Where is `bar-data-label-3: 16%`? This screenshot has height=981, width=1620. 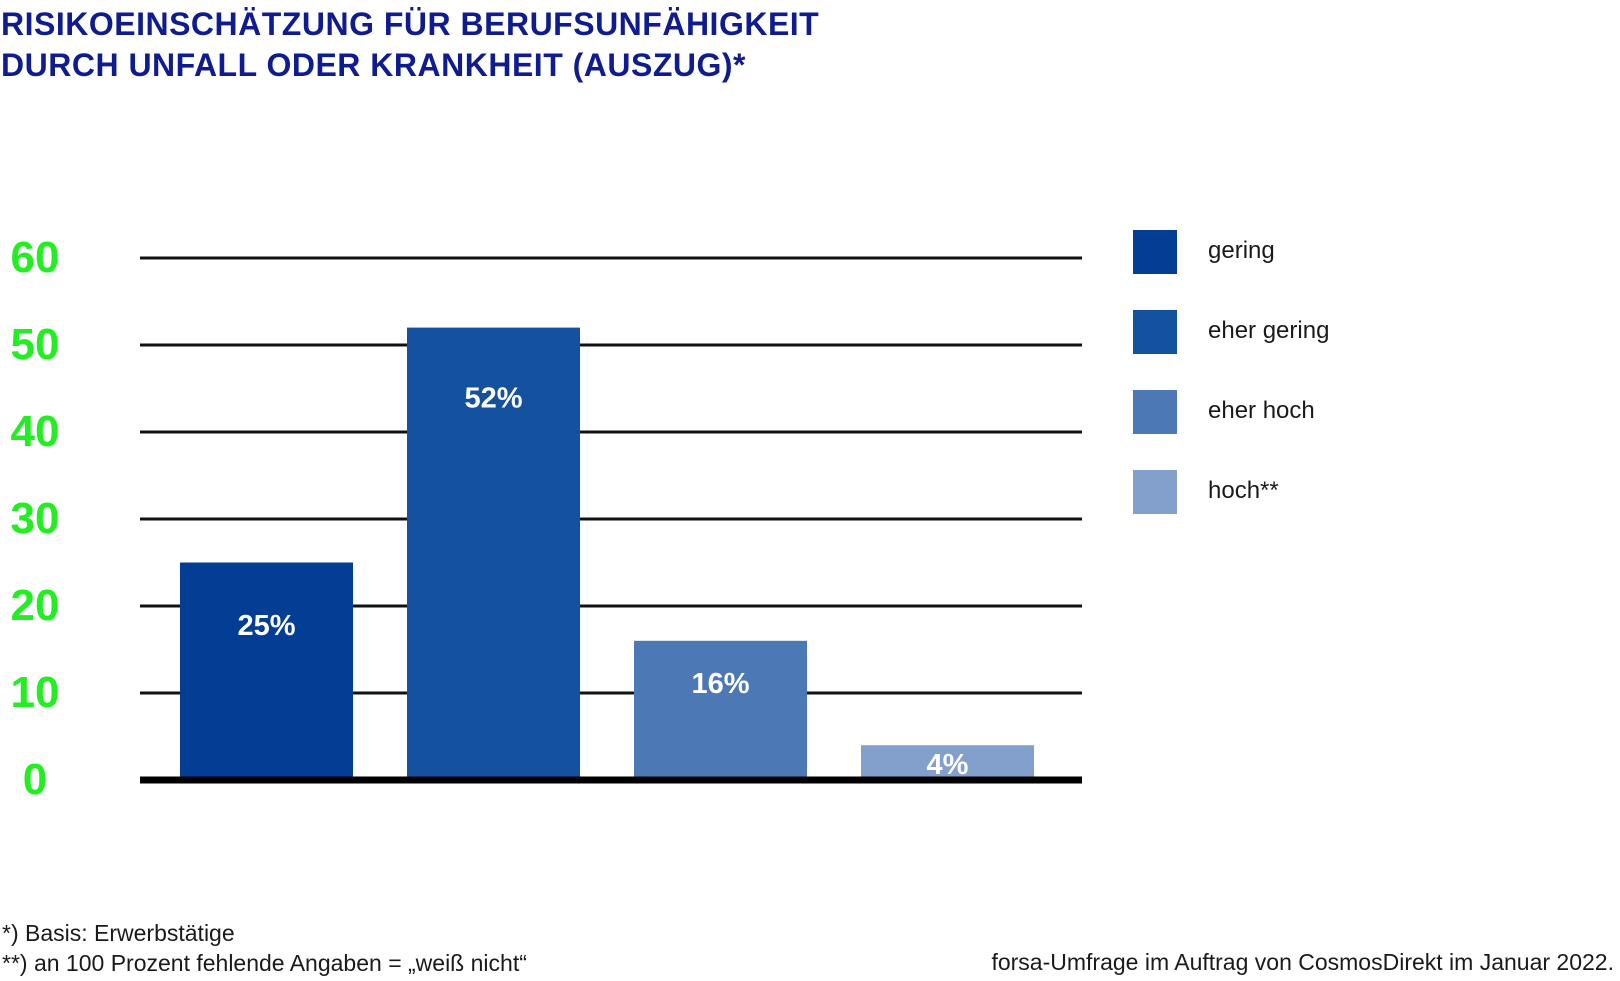
bar-data-label-3: 16% is located at coordinates (720, 684).